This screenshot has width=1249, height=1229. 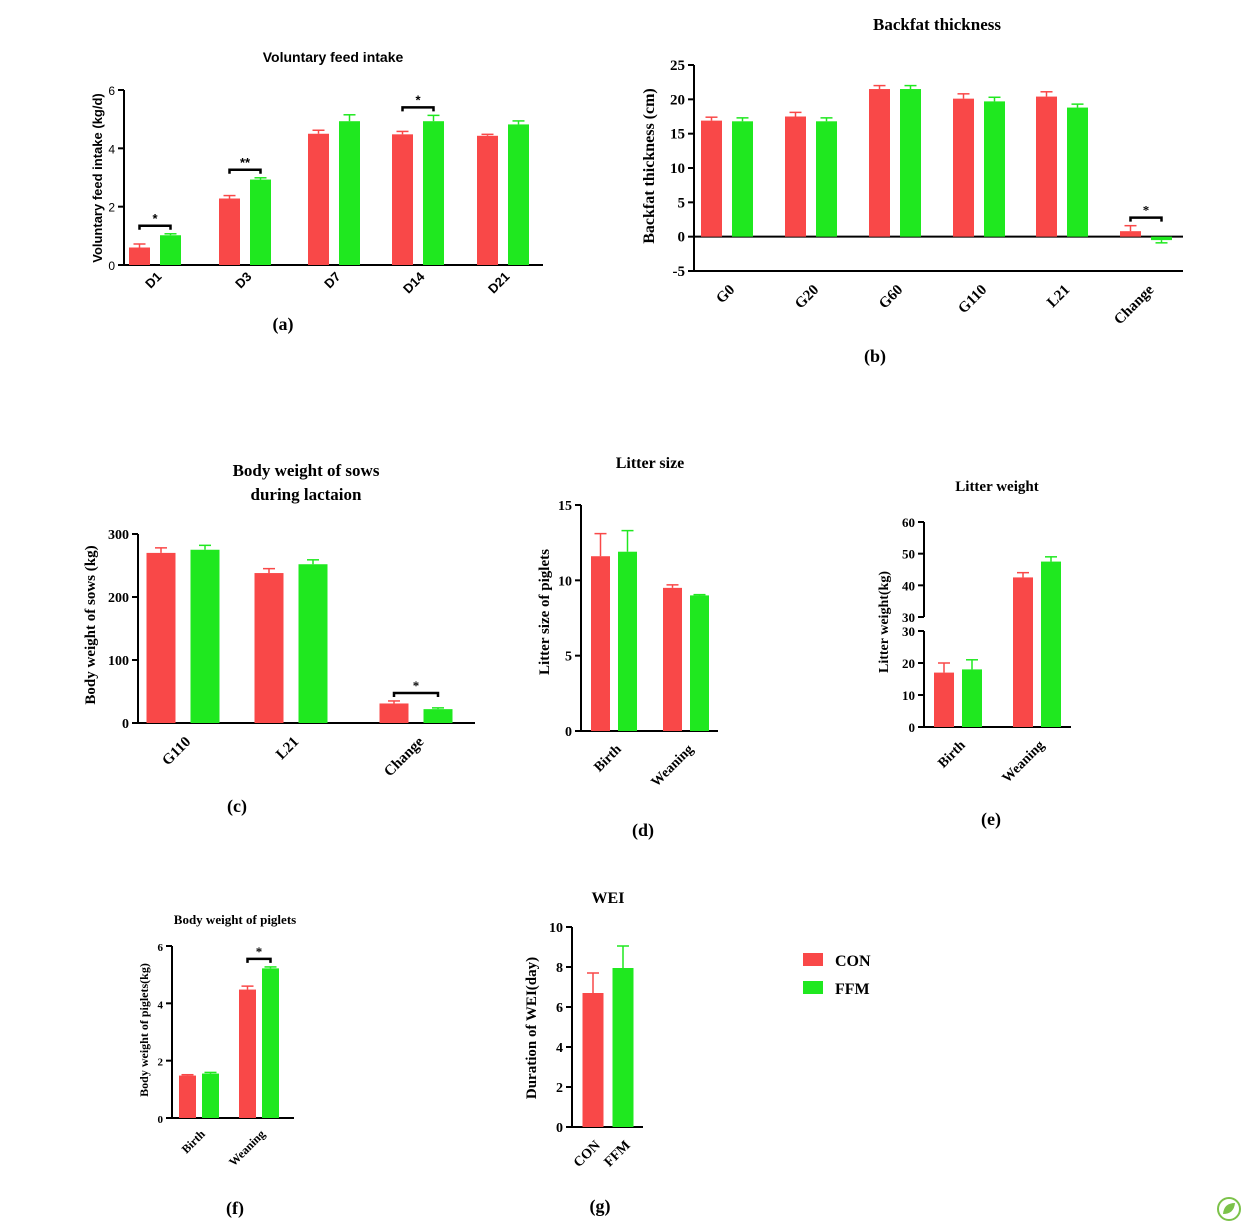 I want to click on bar-b-ffm-g20, so click(x=826, y=179).